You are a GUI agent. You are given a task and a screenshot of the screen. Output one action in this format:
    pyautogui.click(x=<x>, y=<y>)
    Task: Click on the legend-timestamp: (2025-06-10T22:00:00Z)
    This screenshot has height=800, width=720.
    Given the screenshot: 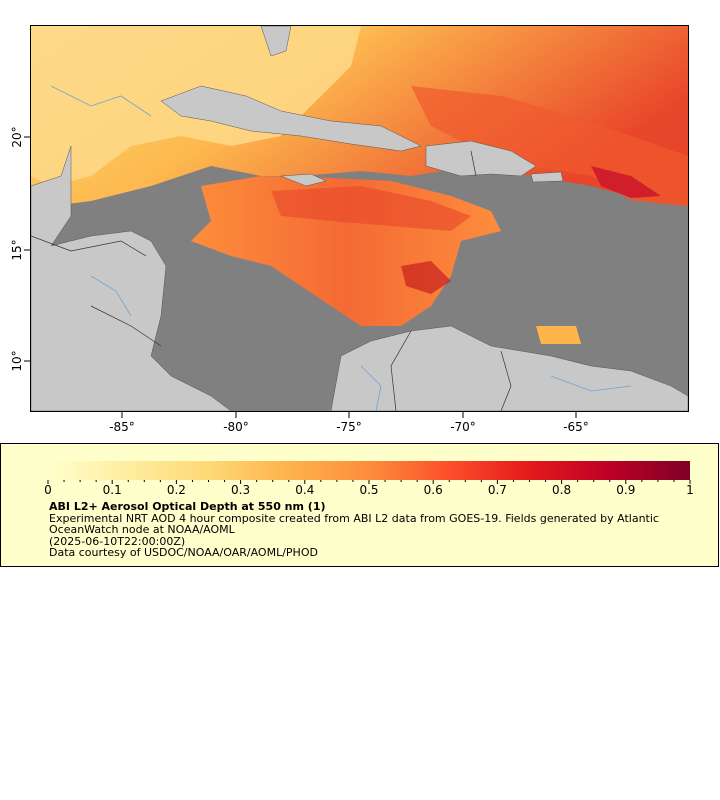 What is the action you would take?
    pyautogui.click(x=117, y=541)
    